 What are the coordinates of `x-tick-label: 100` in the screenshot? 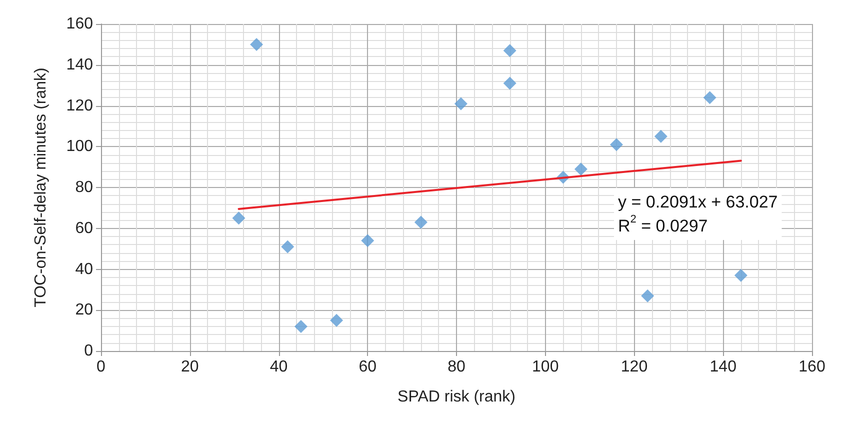 It's located at (545, 367).